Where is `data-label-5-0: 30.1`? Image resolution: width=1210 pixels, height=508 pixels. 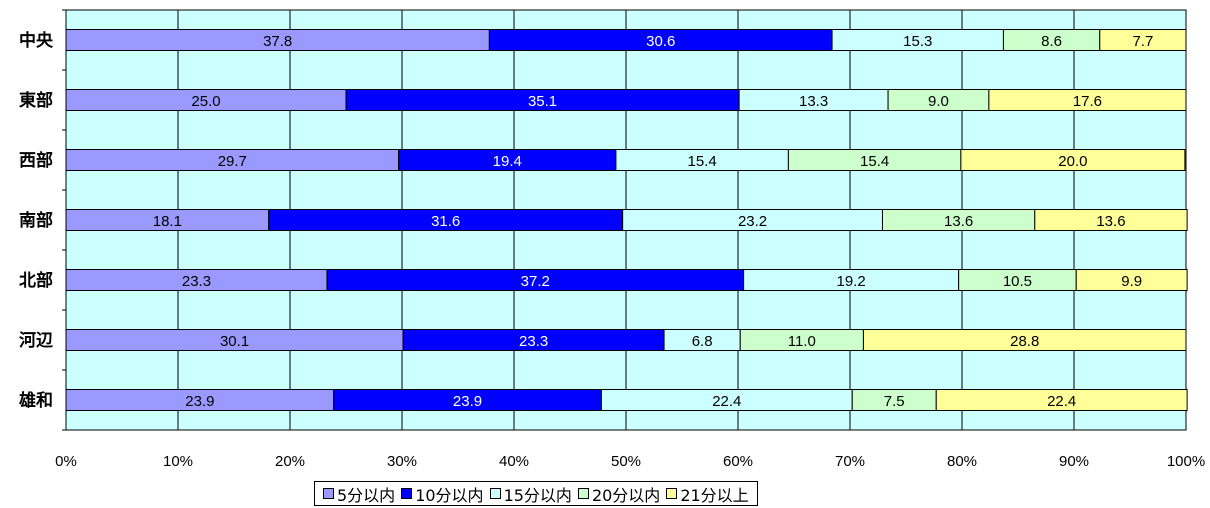
data-label-5-0: 30.1 is located at coordinates (234, 341).